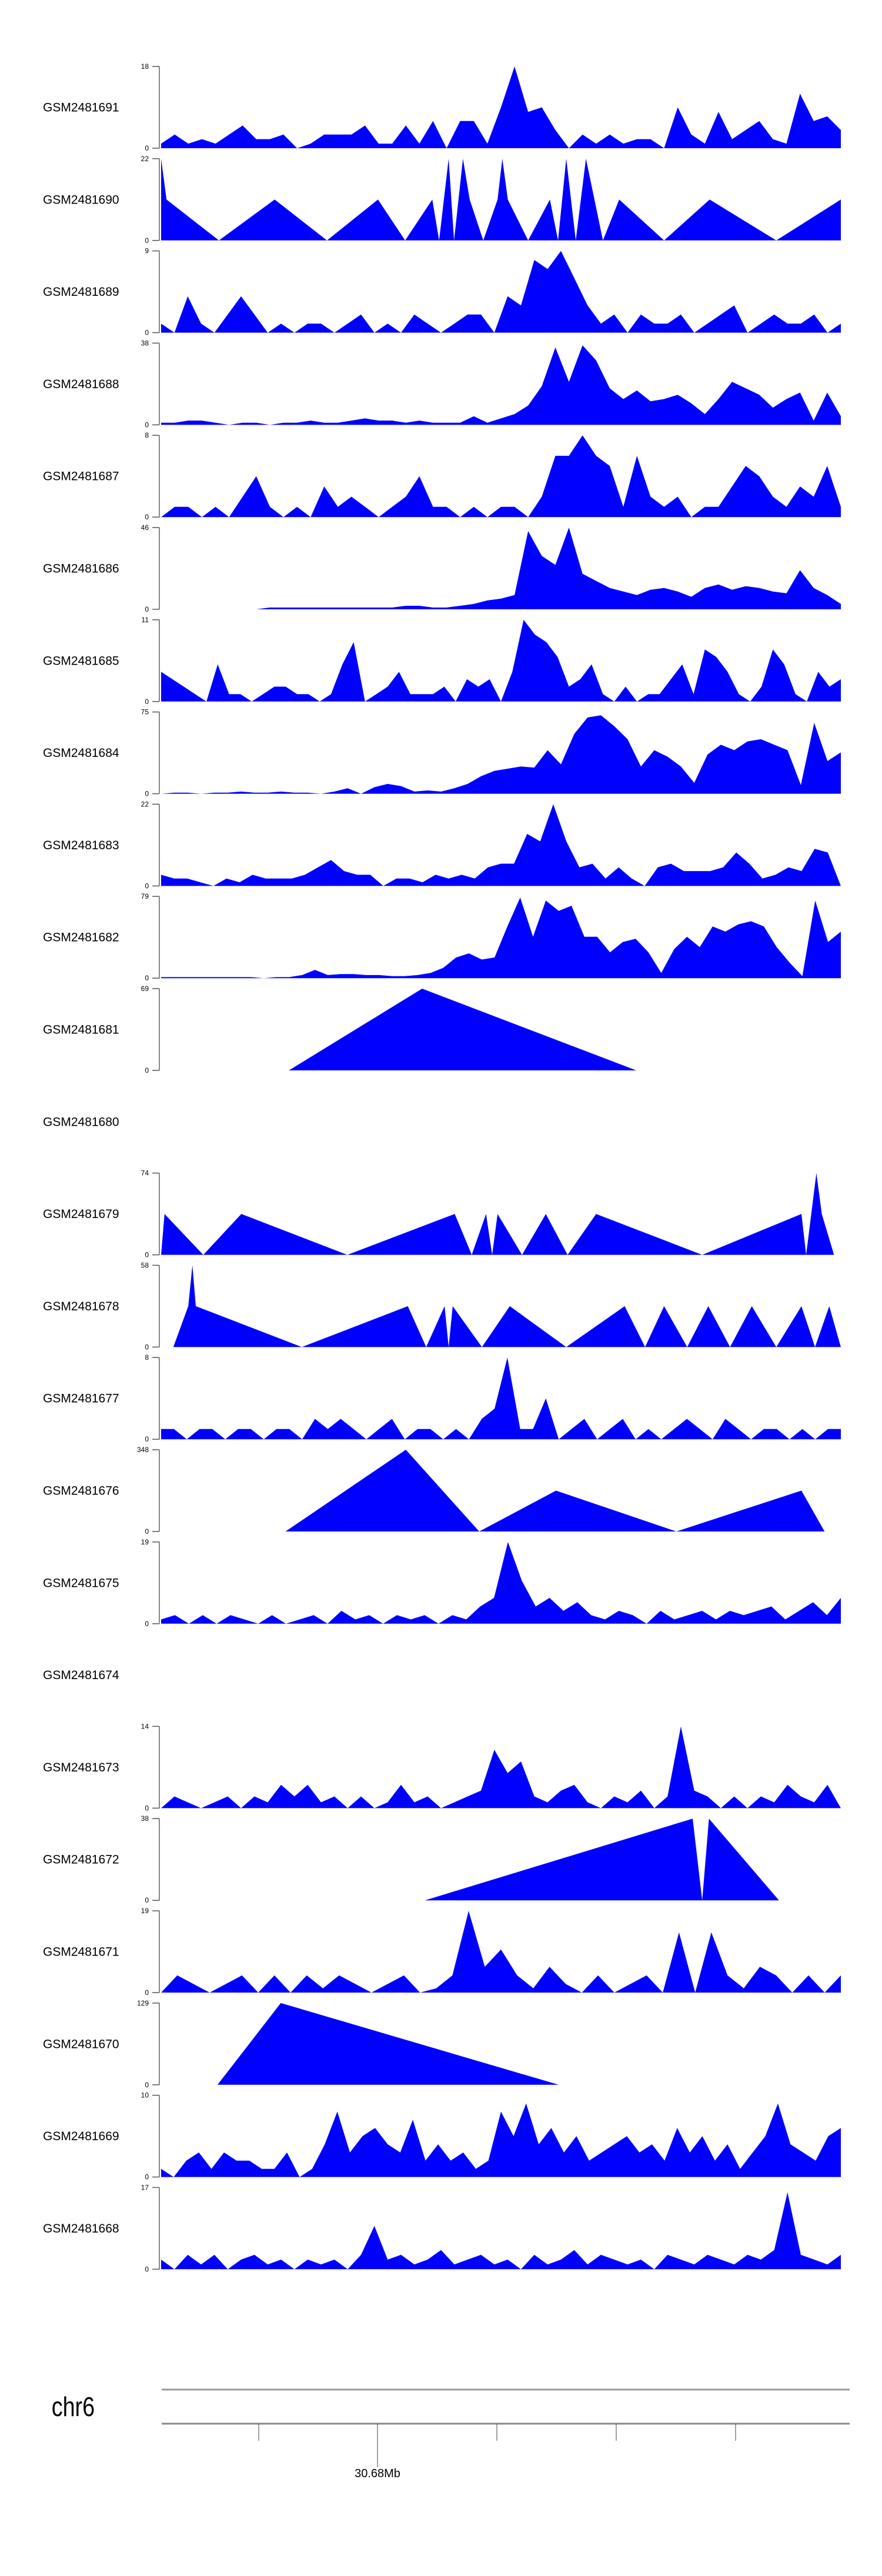 The width and height of the screenshot is (882, 2576). I want to click on track: GSM2481679 74 0, so click(438, 1214).